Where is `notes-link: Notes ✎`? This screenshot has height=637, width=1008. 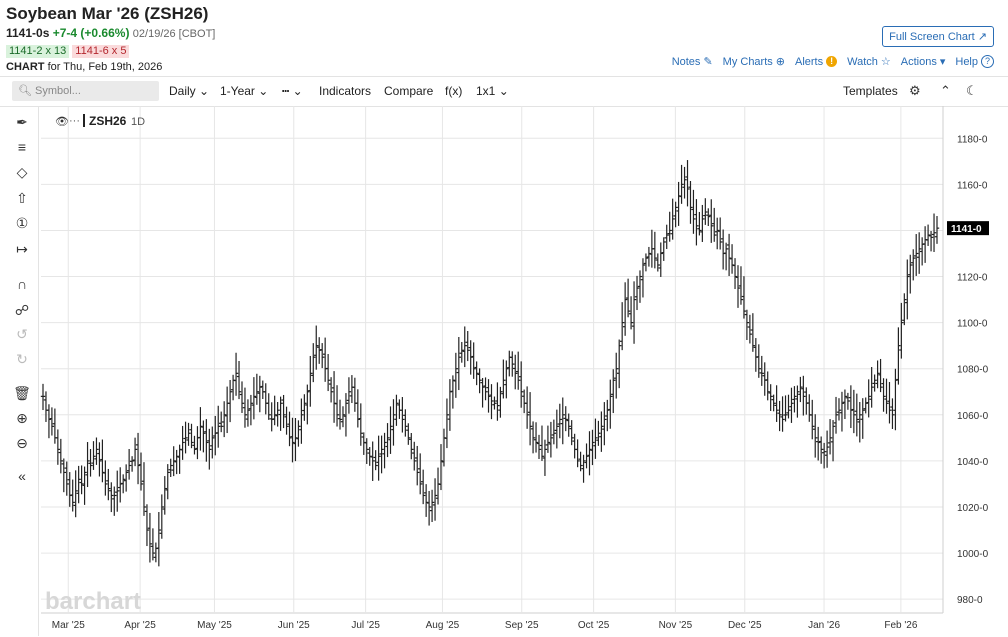
notes-link: Notes ✎ is located at coordinates (692, 62).